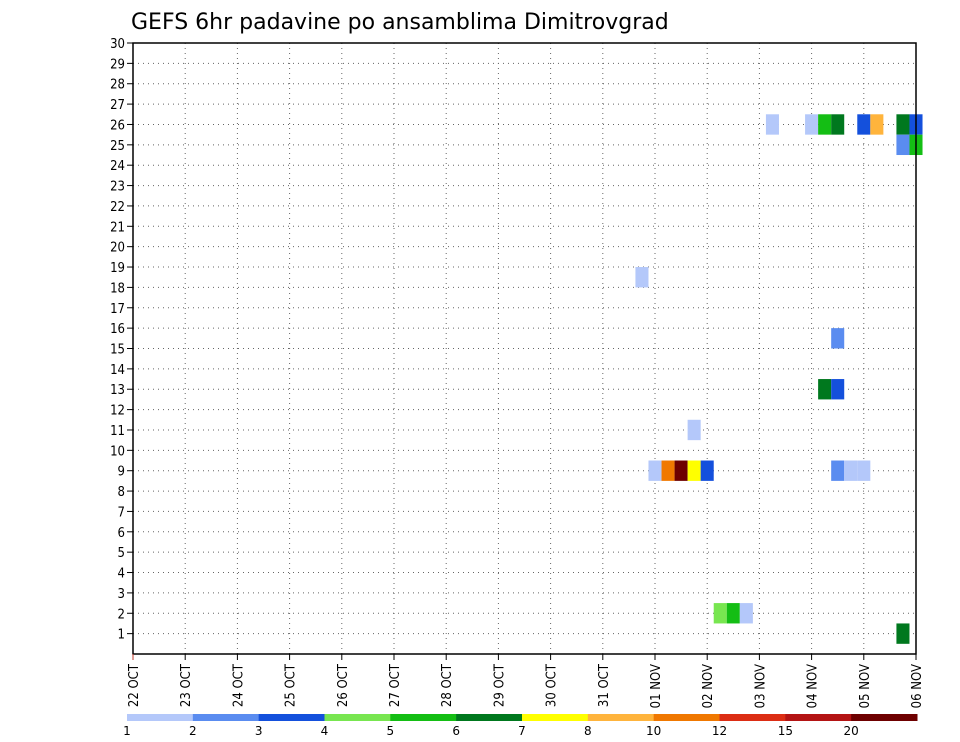 The image size is (960, 742). Describe the element at coordinates (865, 686) in the screenshot. I see `x-tick-label: 05 NOV` at that location.